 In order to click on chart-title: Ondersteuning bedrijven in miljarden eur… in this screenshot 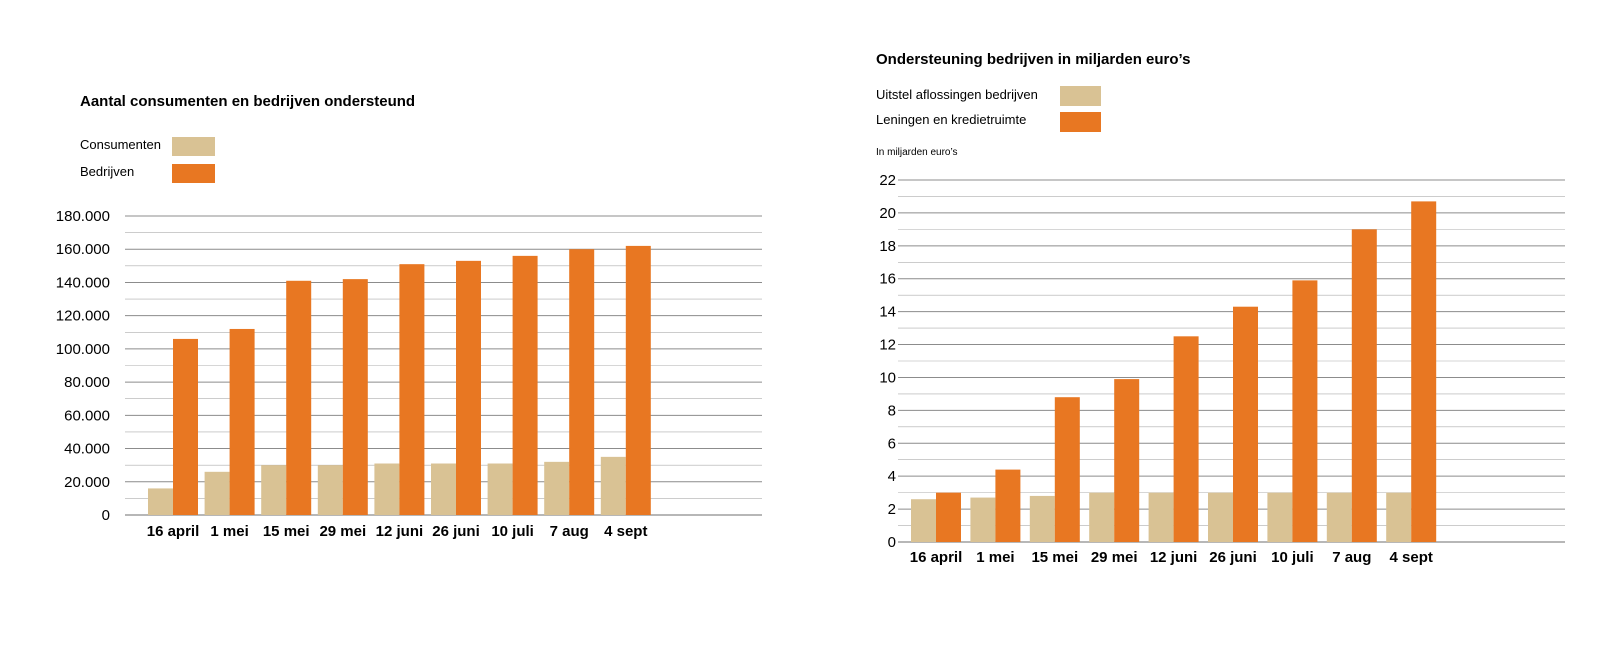, I will do `click(1033, 59)`.